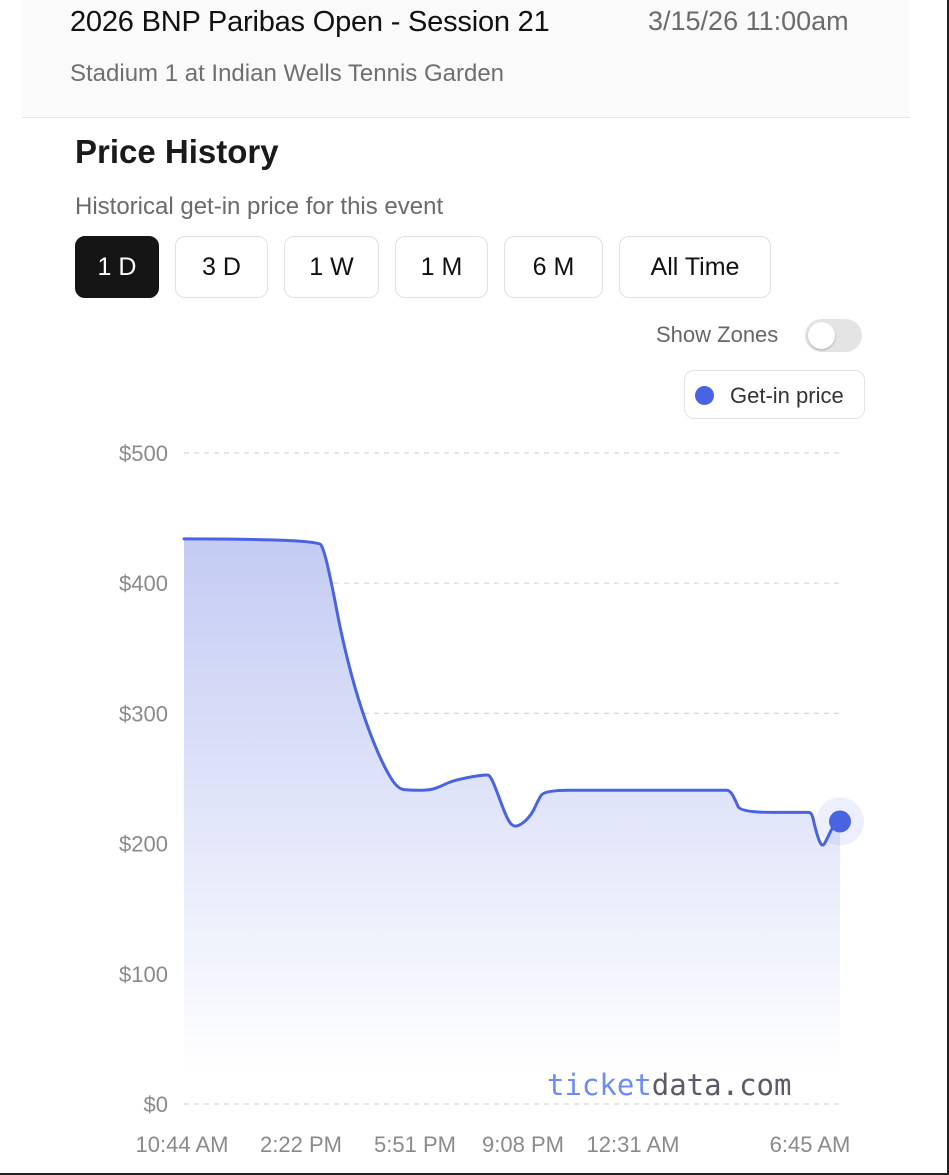  What do you see at coordinates (415, 1144) in the screenshot?
I see `x-tick-label: 5:51 PM` at bounding box center [415, 1144].